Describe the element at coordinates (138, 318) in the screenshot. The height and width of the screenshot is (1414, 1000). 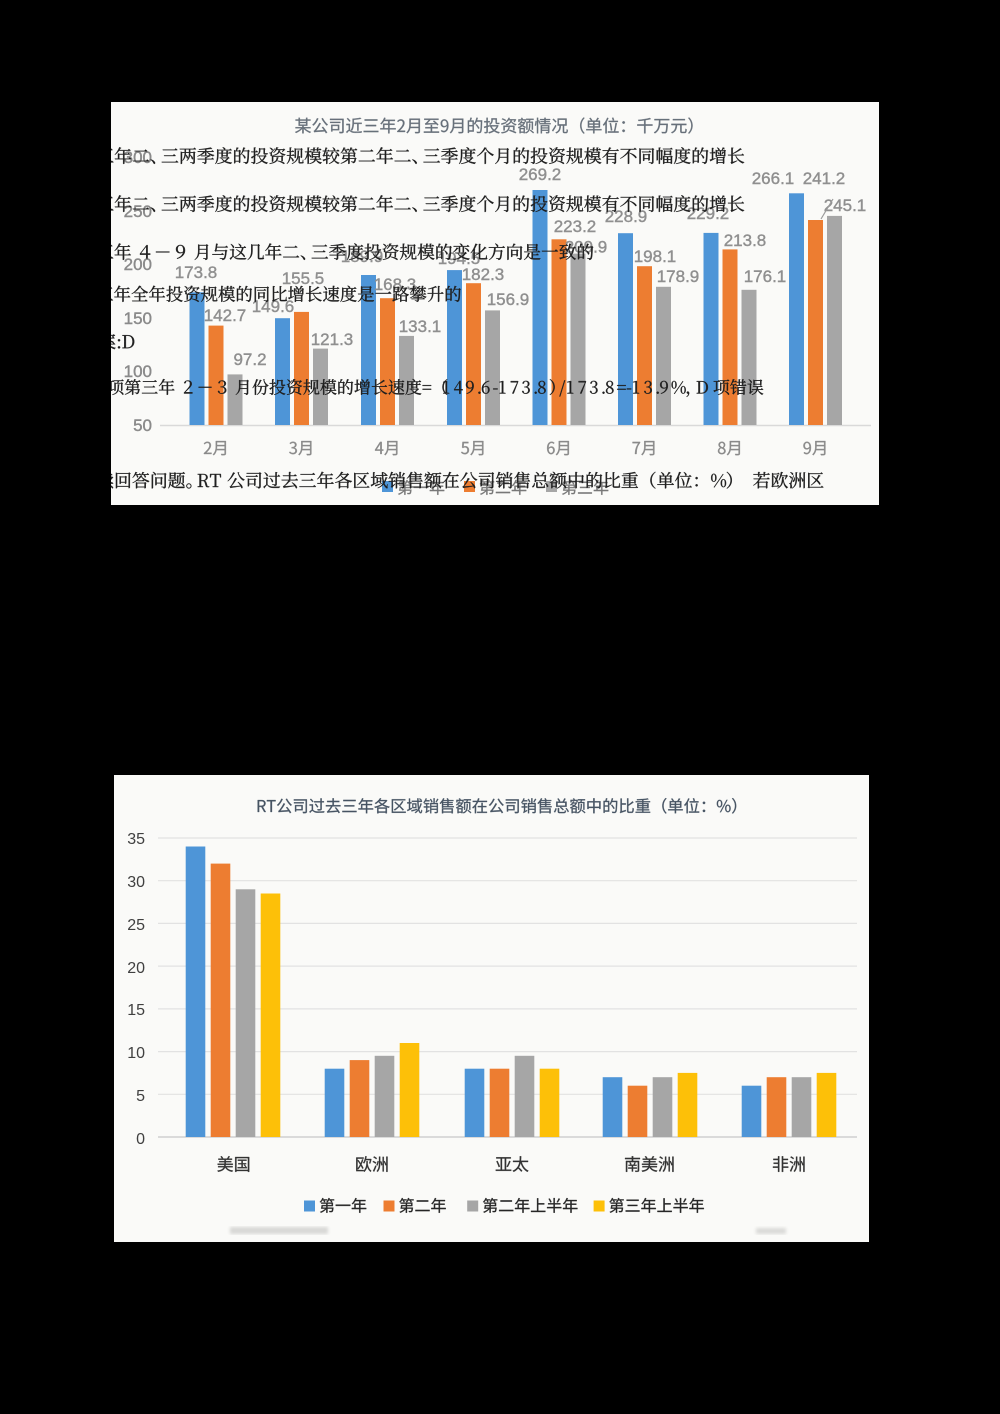
I see `svg-text: 150` at that location.